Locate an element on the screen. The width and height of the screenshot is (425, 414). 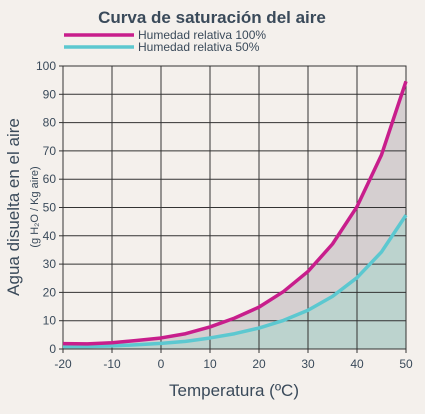
y-tick-label: 30 is located at coordinates (50, 264).